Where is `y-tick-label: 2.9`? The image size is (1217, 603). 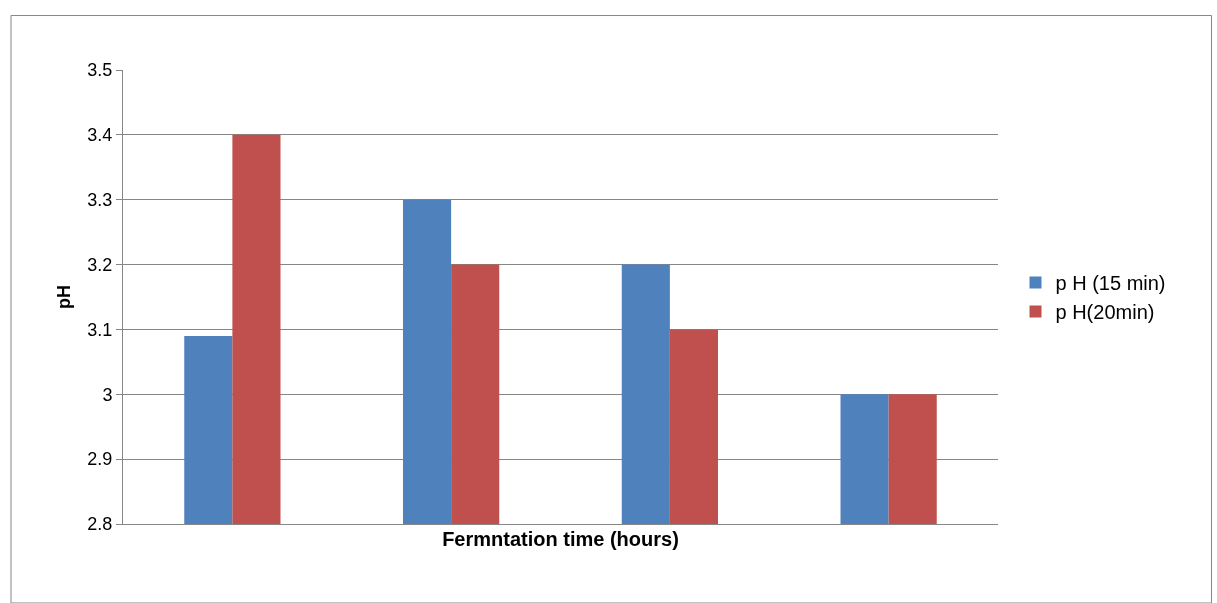
y-tick-label: 2.9 is located at coordinates (100, 459).